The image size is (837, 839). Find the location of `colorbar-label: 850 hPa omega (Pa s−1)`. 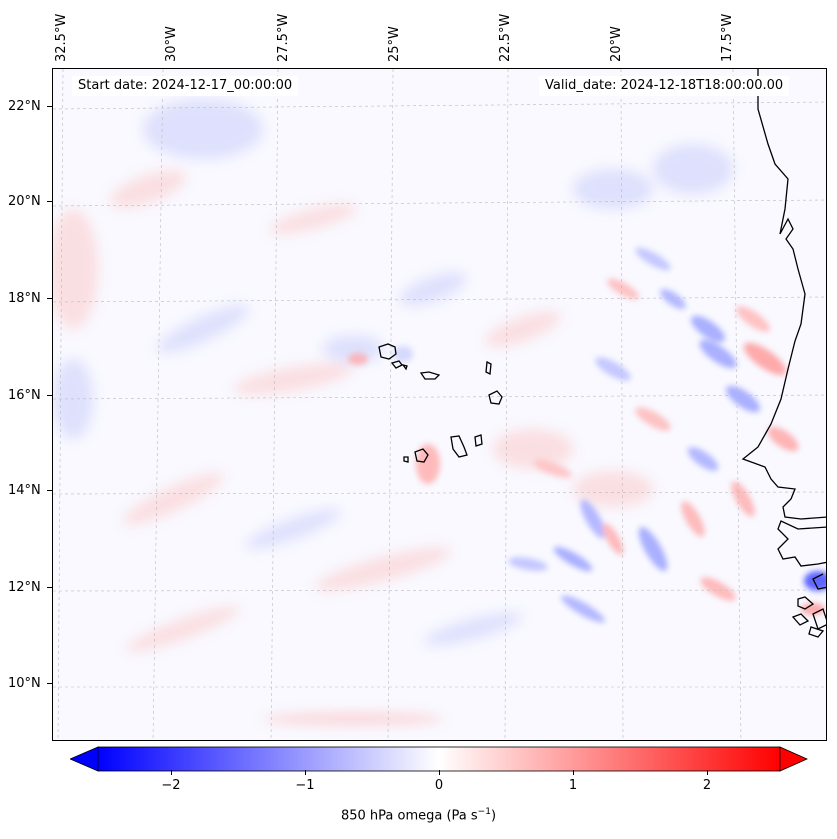

colorbar-label: 850 hPa omega (Pa s−1) is located at coordinates (418, 815).